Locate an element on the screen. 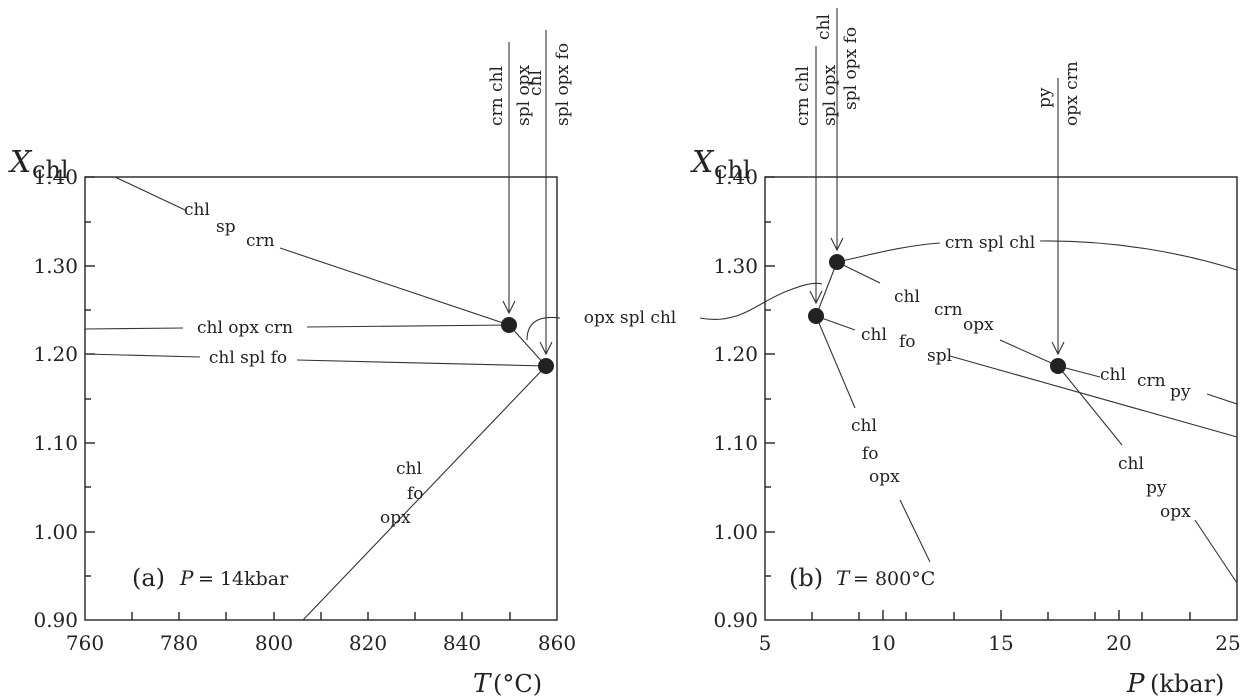 This screenshot has height=699, width=1250. panel-b-x-tick-label: 10 is located at coordinates (882, 643).